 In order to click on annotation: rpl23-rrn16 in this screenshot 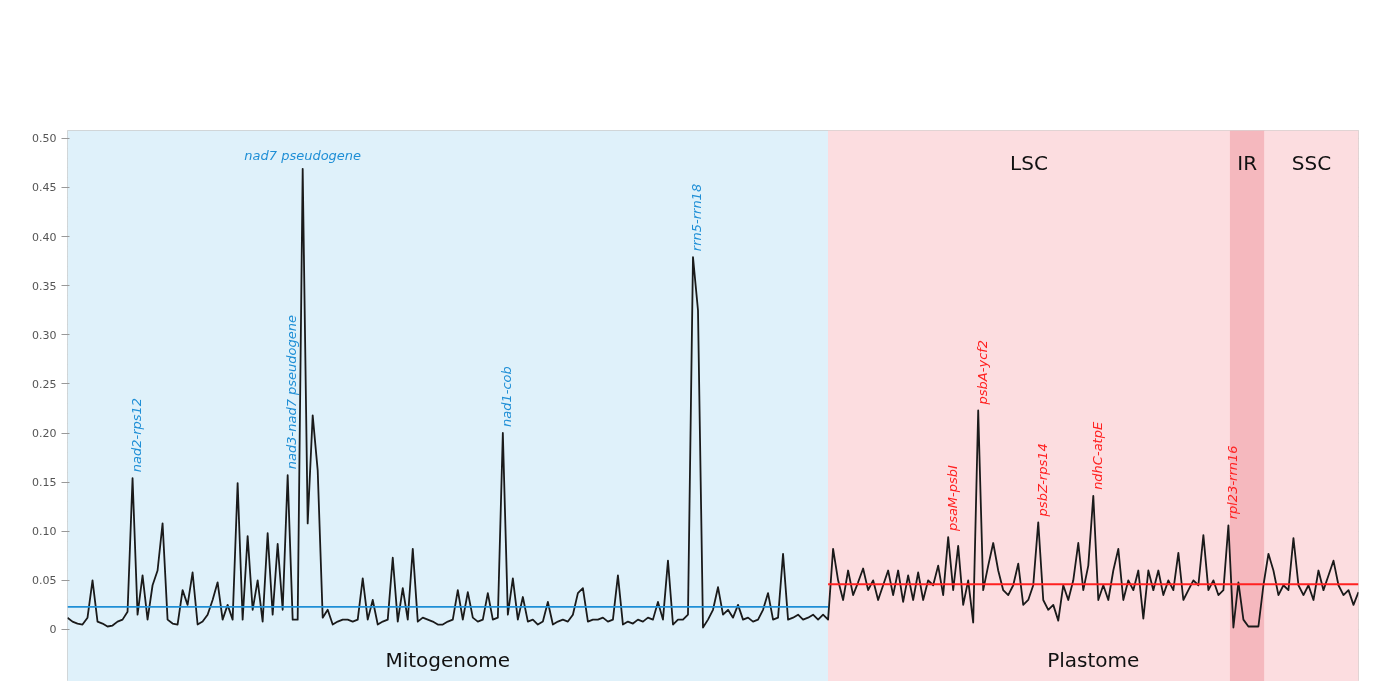, I will do `click(1232, 482)`.